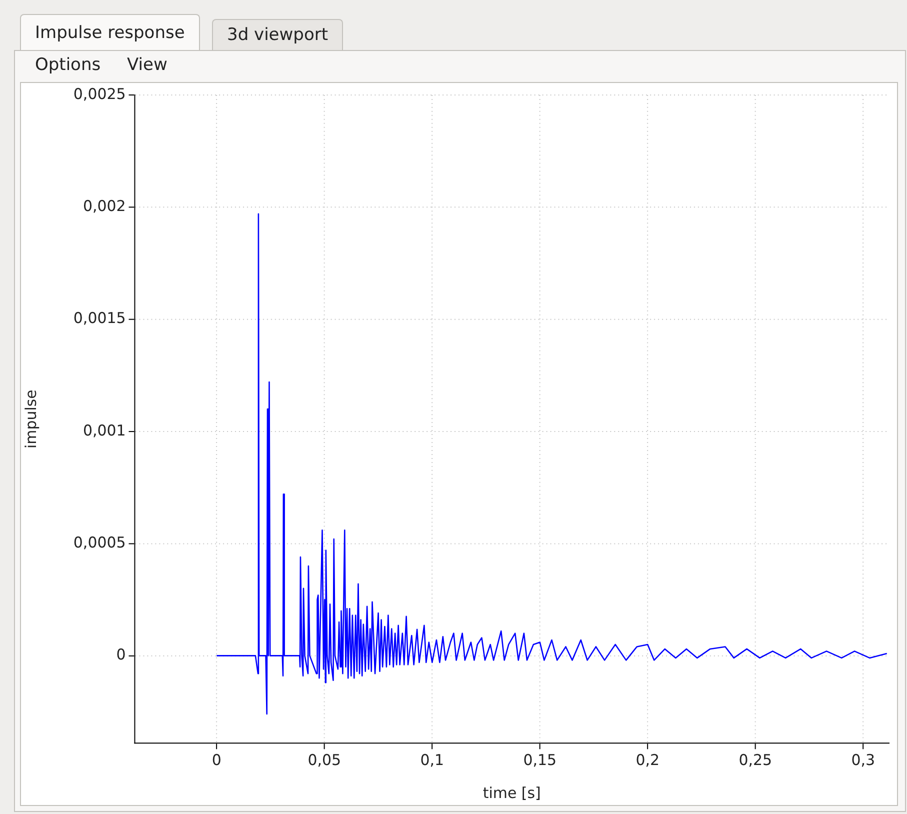 This screenshot has width=907, height=814. Describe the element at coordinates (99, 542) in the screenshot. I see `y-tick-label: 0,0005` at that location.